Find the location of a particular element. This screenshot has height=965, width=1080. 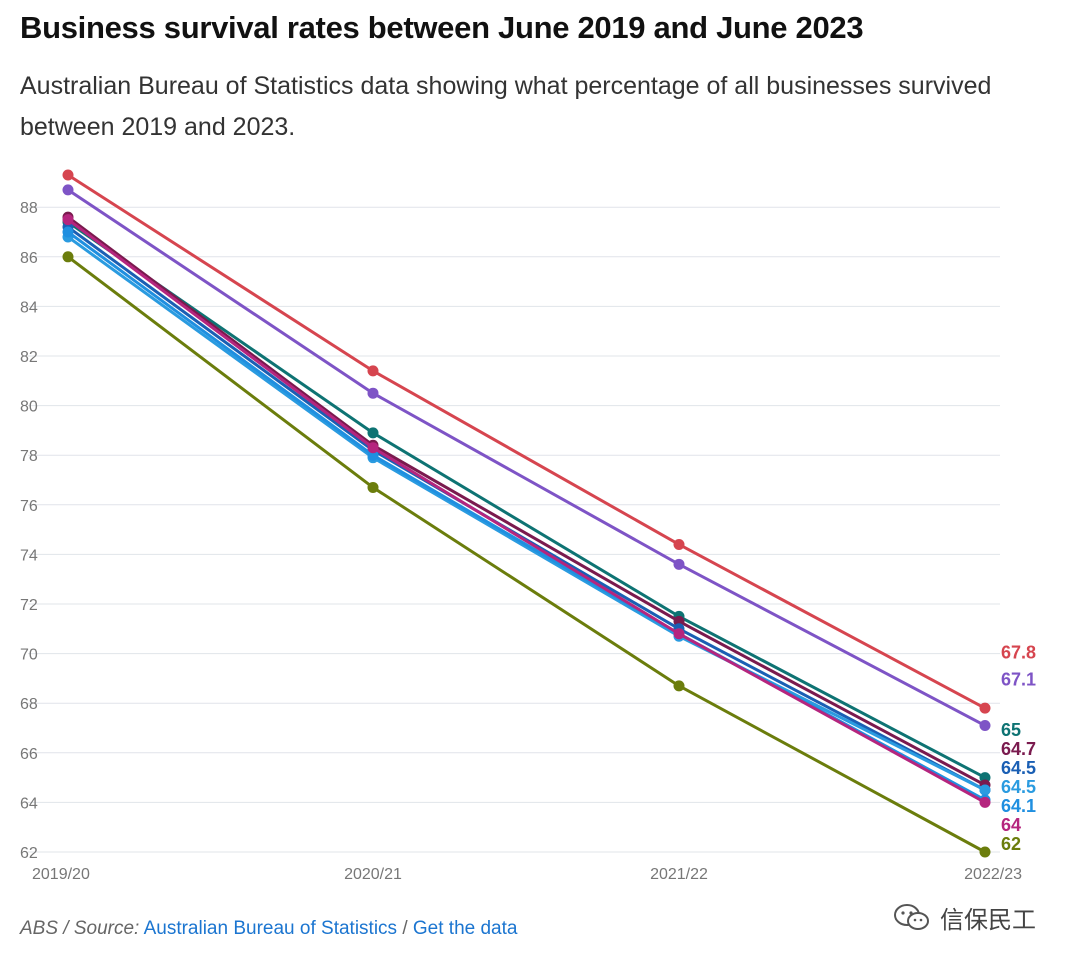

x-tick-label: 2019/20 is located at coordinates (61, 874).